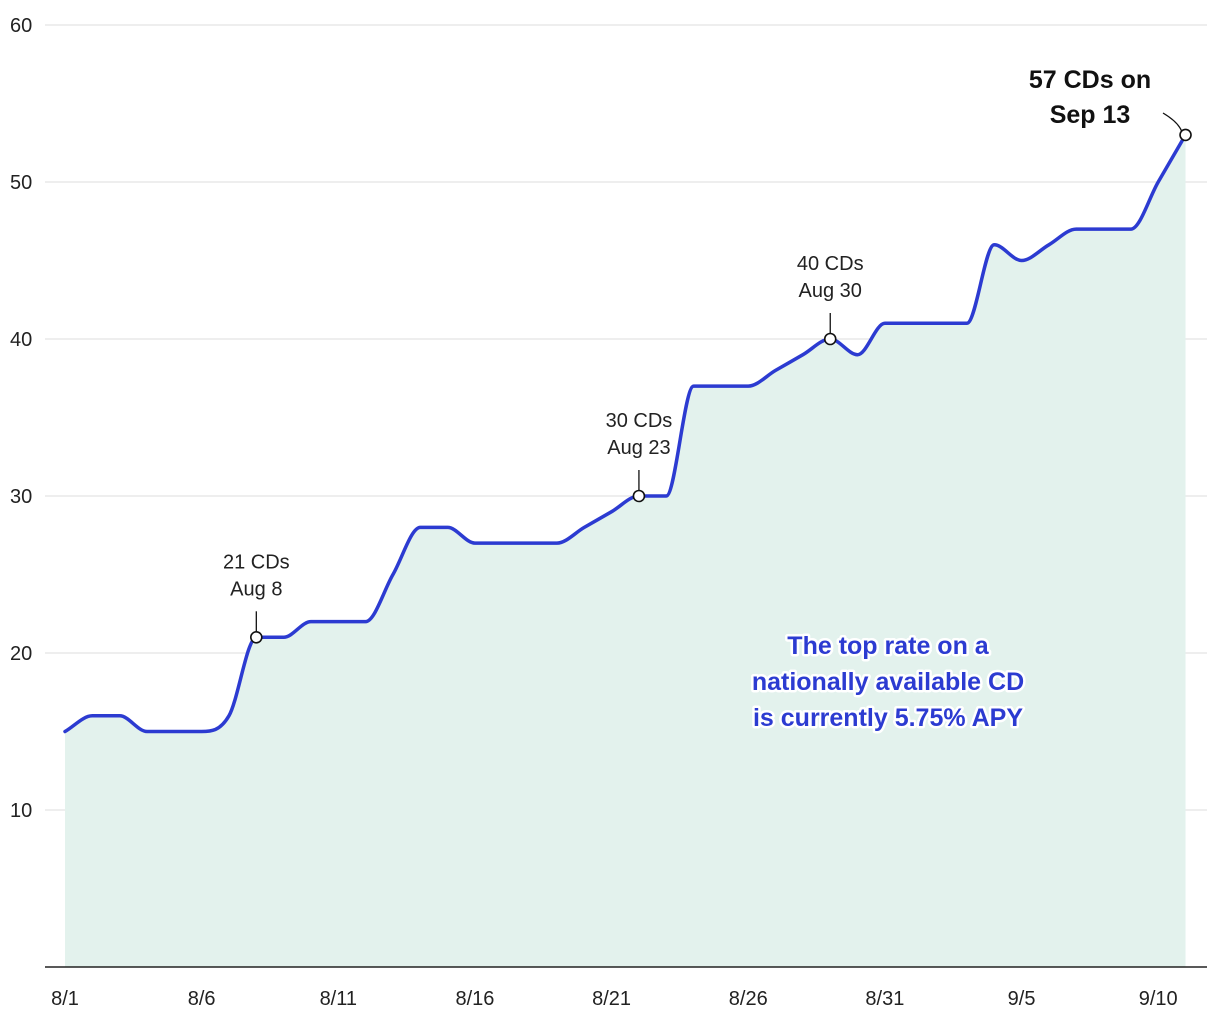 The height and width of the screenshot is (1020, 1220). What do you see at coordinates (1022, 999) in the screenshot?
I see `x-tick-label: 9/5` at bounding box center [1022, 999].